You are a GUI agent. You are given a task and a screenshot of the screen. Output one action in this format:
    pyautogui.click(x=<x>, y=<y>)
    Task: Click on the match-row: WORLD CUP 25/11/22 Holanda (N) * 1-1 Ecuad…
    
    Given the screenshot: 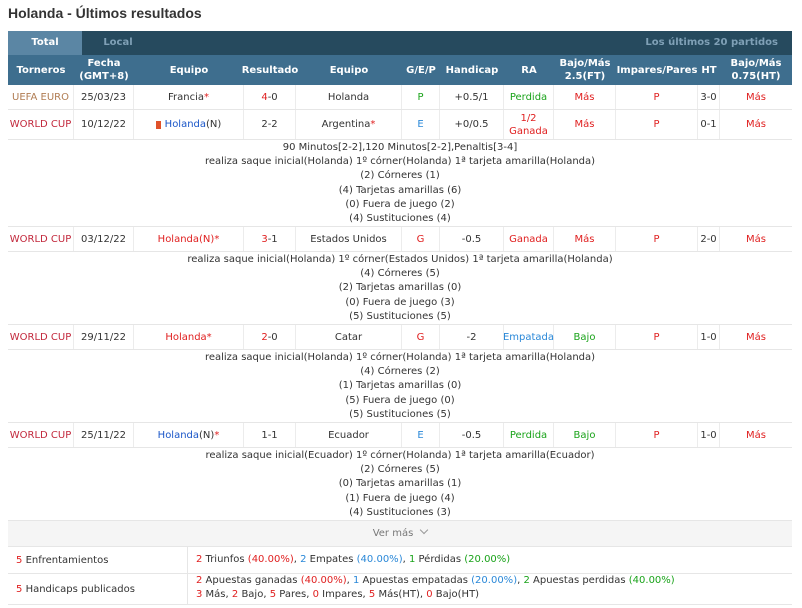 What is the action you would take?
    pyautogui.click(x=400, y=435)
    